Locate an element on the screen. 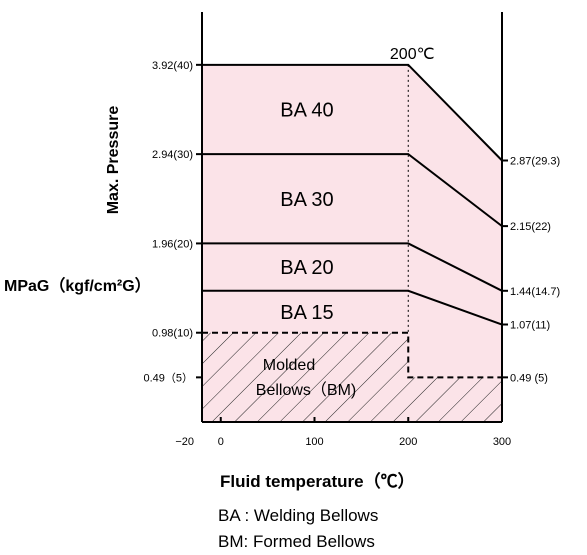 The image size is (587, 555). y-tick-label-right: 2.87(29.3) is located at coordinates (535, 162).